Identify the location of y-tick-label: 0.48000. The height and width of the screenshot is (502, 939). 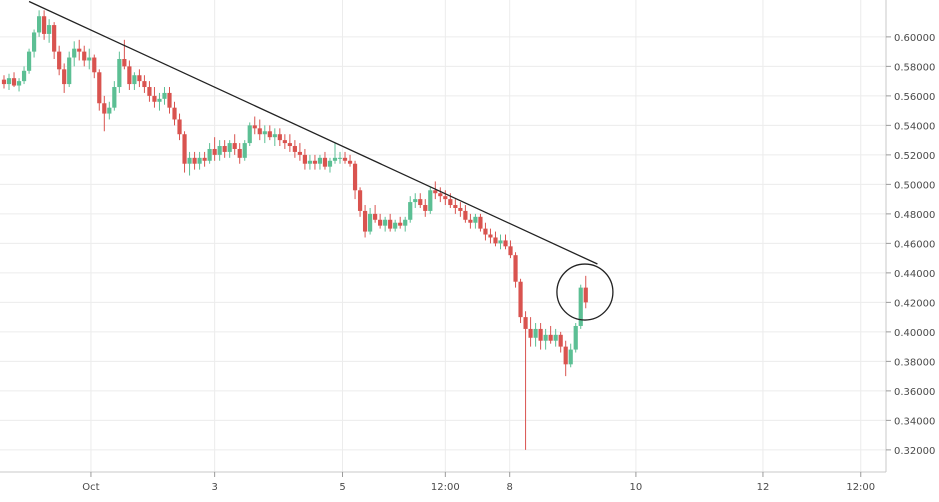
(914, 215).